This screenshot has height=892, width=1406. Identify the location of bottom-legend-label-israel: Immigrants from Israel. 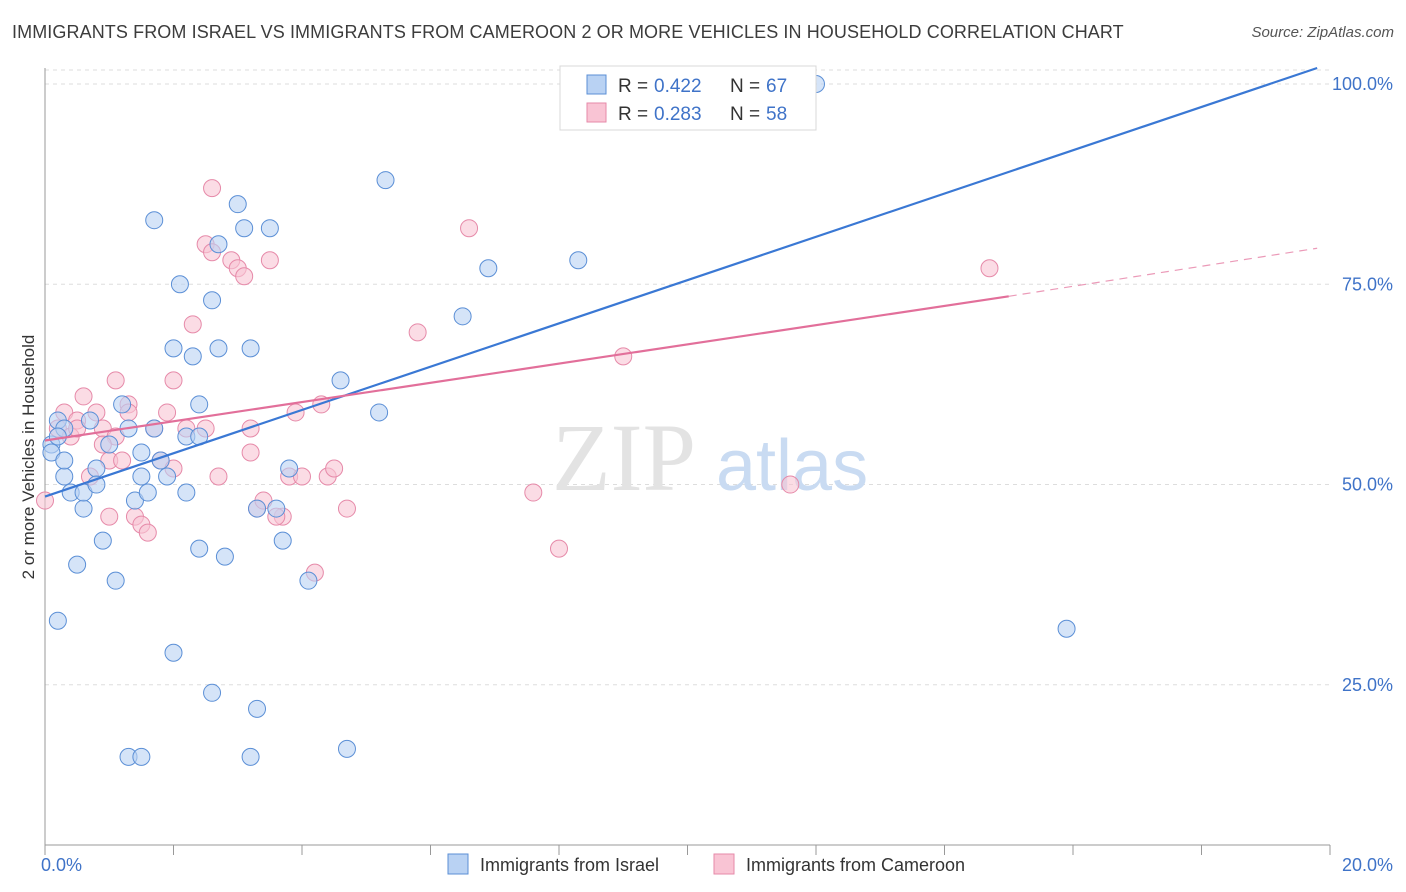
(569, 865).